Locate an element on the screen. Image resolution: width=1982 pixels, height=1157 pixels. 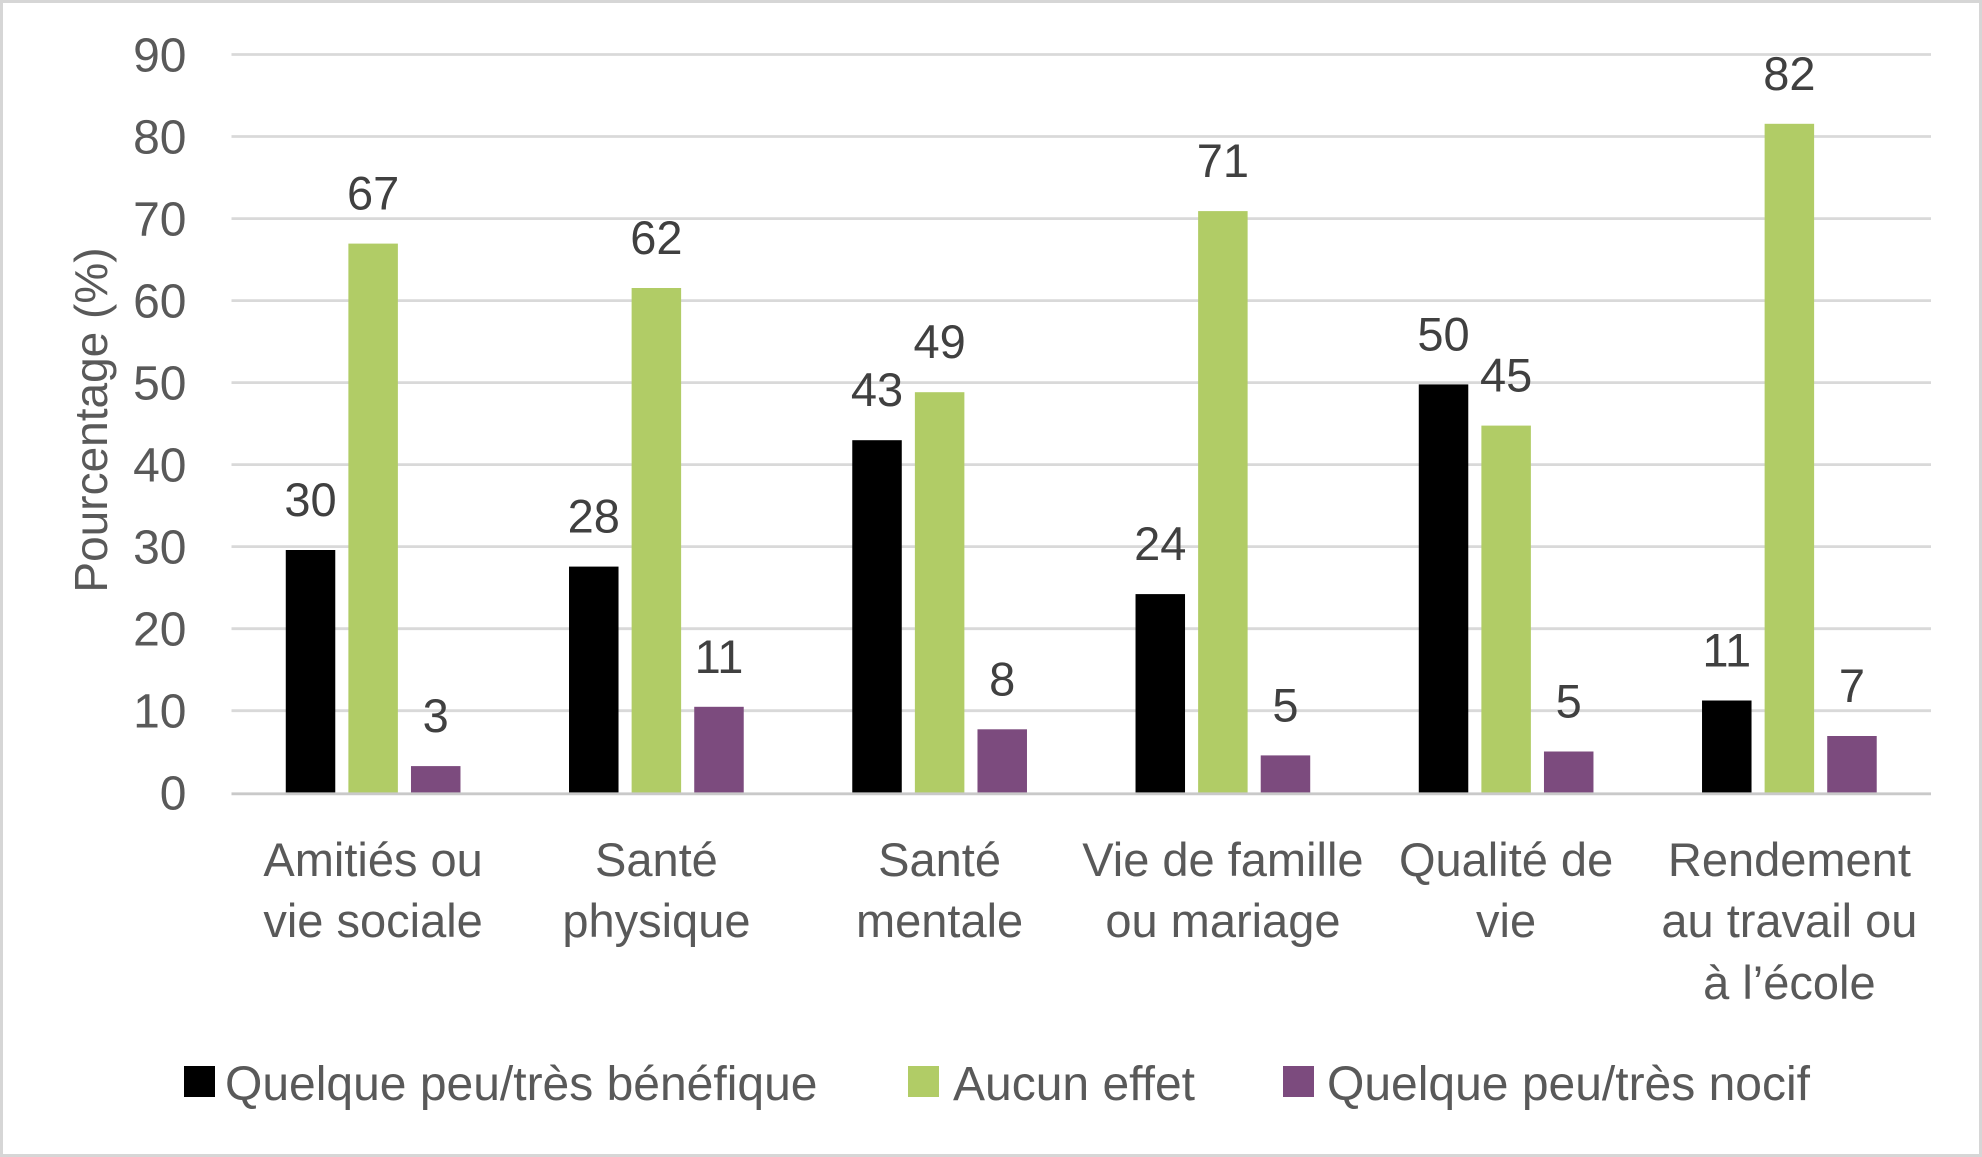
svg-text: à l’école is located at coordinates (1789, 982).